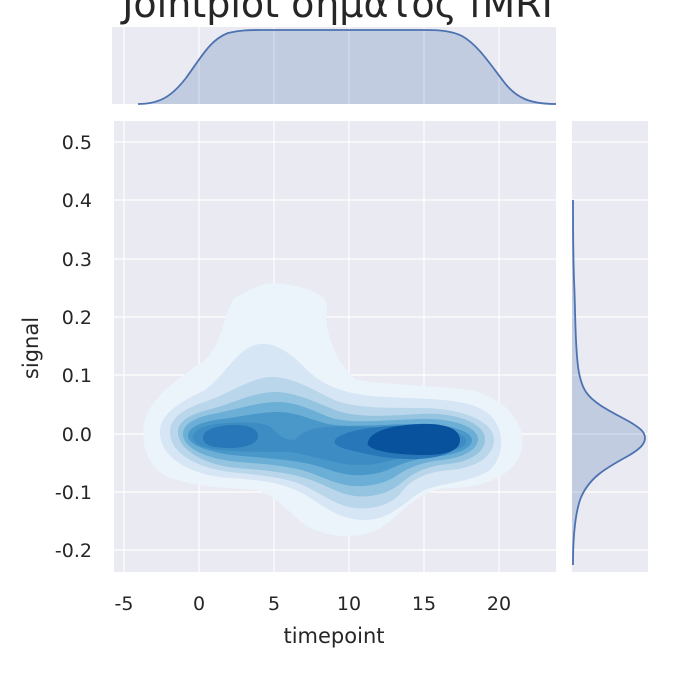 The width and height of the screenshot is (675, 675). Describe the element at coordinates (349, 604) in the screenshot. I see `x-tick: 10` at that location.